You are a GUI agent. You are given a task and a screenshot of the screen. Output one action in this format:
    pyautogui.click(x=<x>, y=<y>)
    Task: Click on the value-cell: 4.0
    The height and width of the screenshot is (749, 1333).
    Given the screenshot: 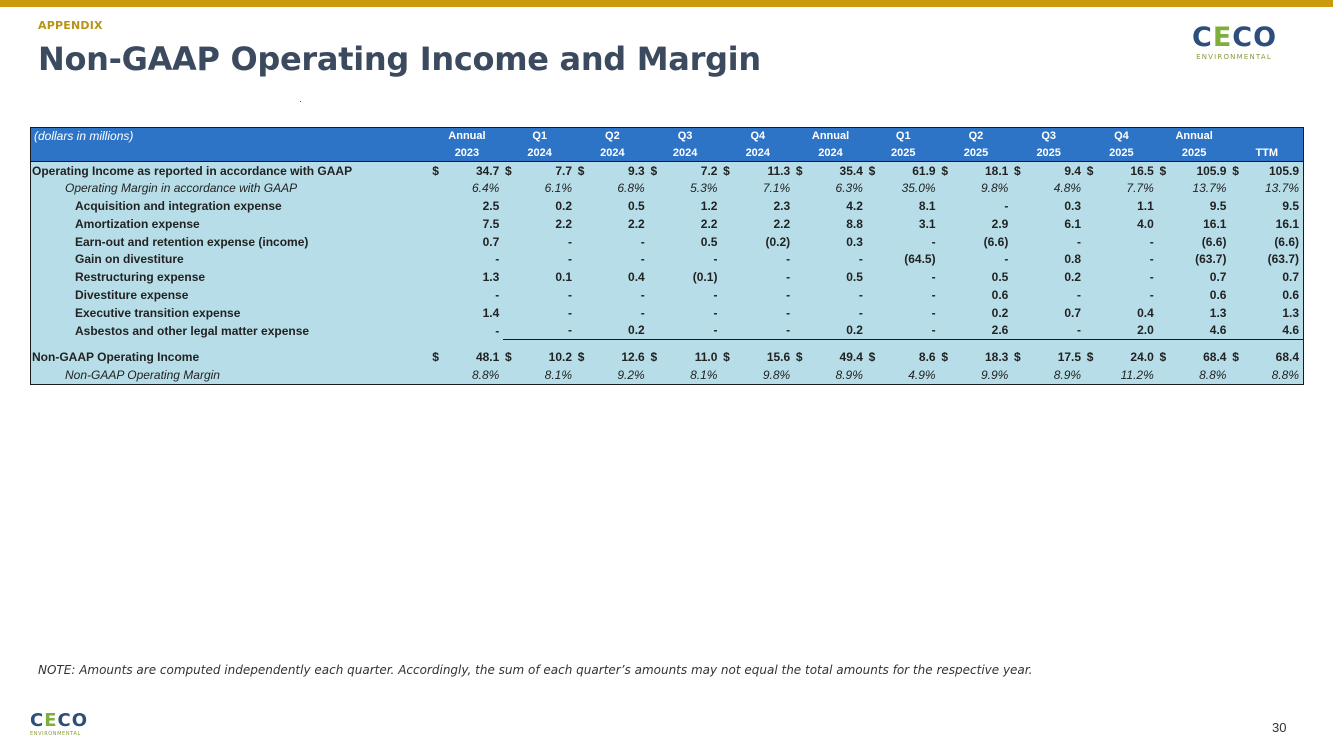 What is the action you would take?
    pyautogui.click(x=1145, y=223)
    